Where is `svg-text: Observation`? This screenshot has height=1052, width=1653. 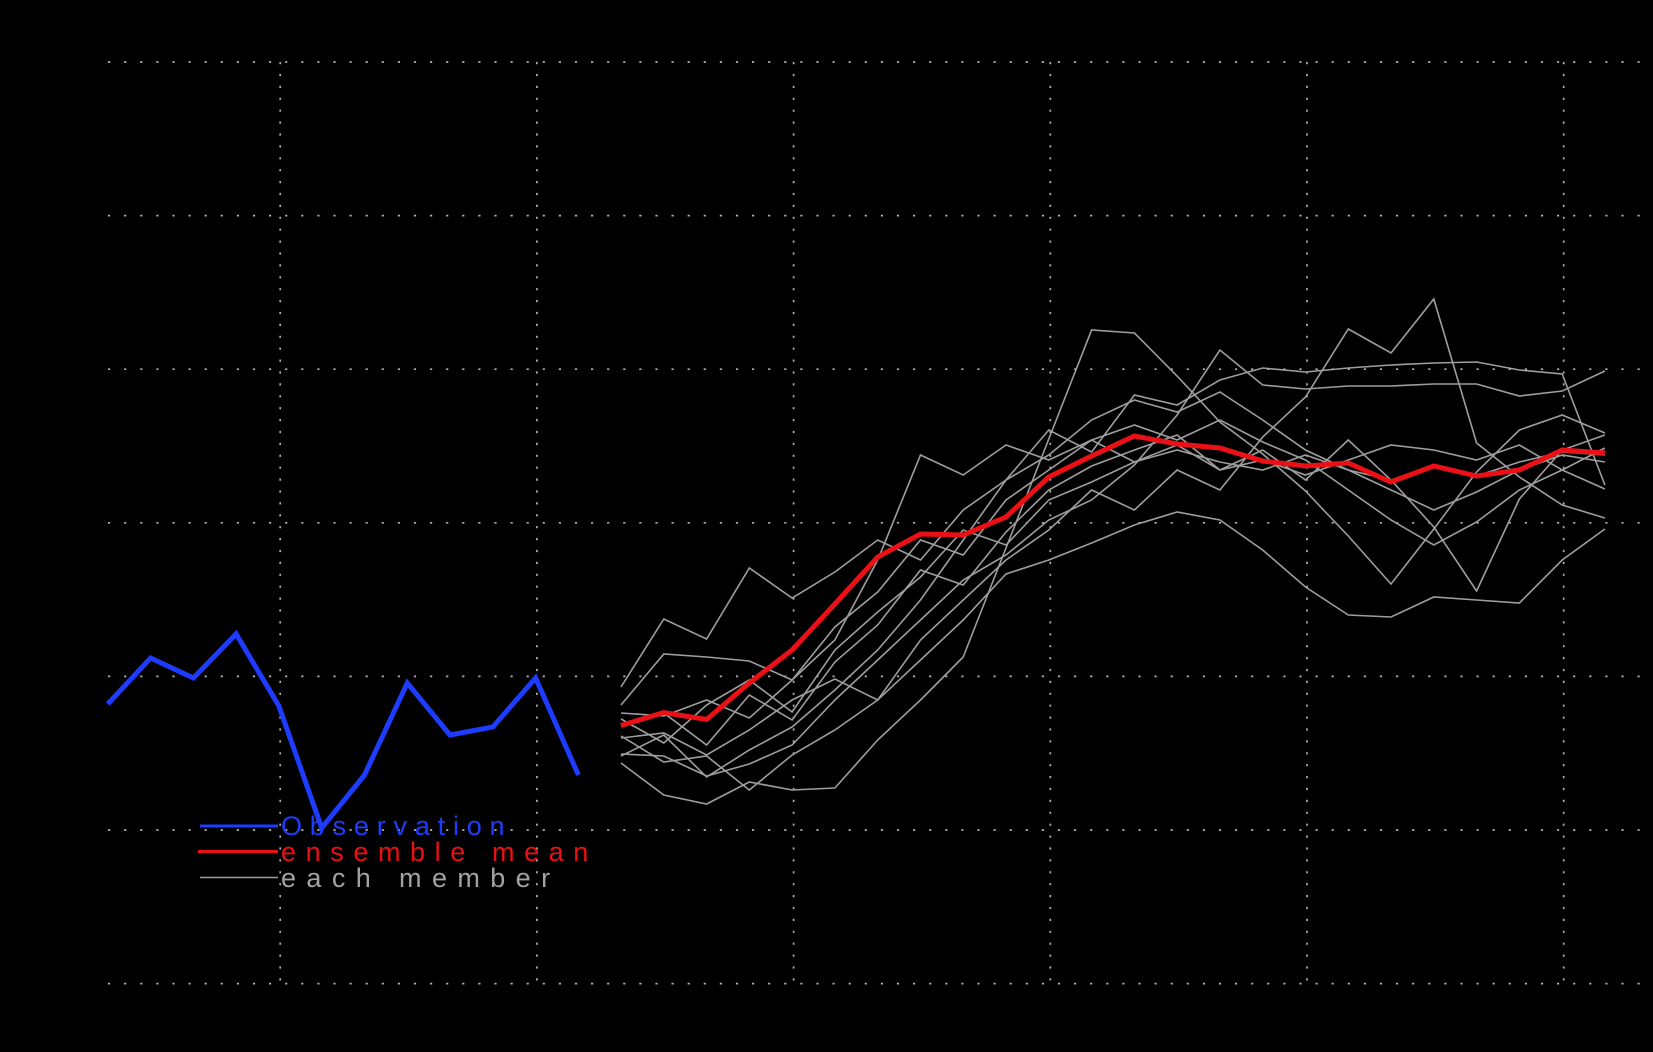 svg-text: Observation is located at coordinates (396, 826).